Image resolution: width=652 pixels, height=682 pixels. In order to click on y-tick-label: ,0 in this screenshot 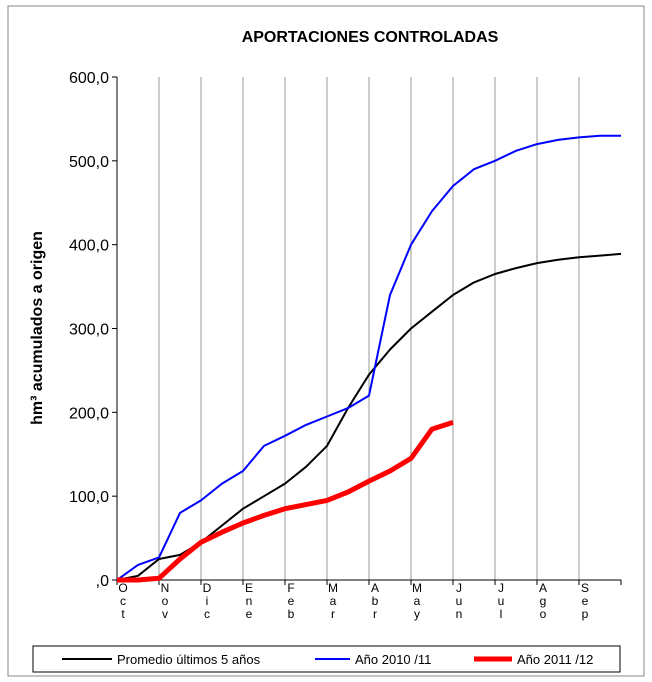, I will do `click(102, 581)`.